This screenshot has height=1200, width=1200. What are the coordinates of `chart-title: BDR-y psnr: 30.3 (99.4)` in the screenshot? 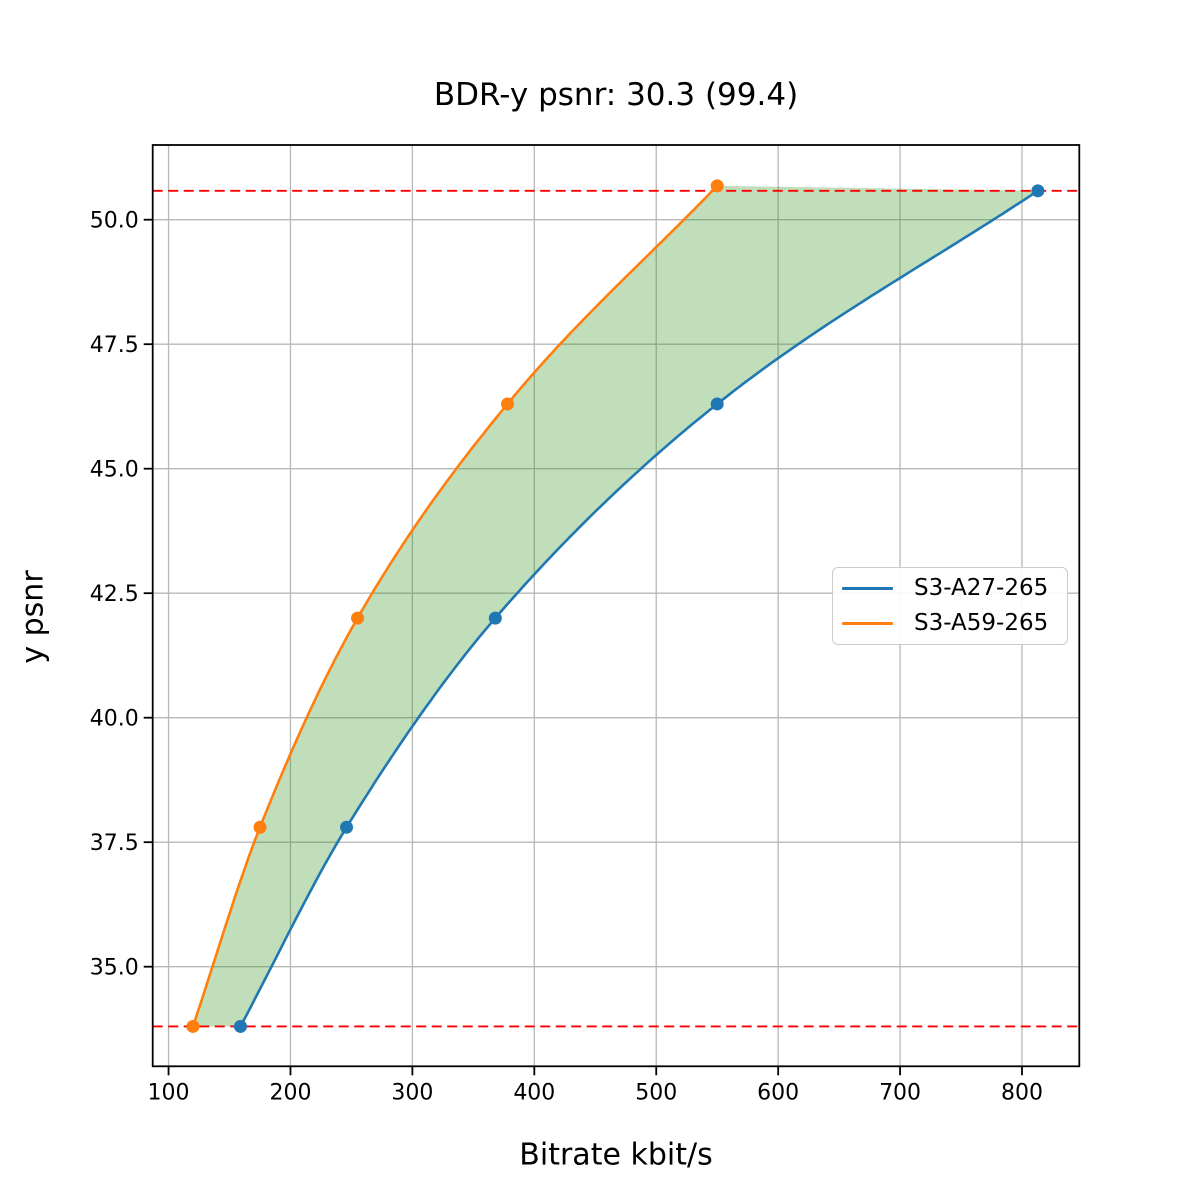 It's located at (616, 95).